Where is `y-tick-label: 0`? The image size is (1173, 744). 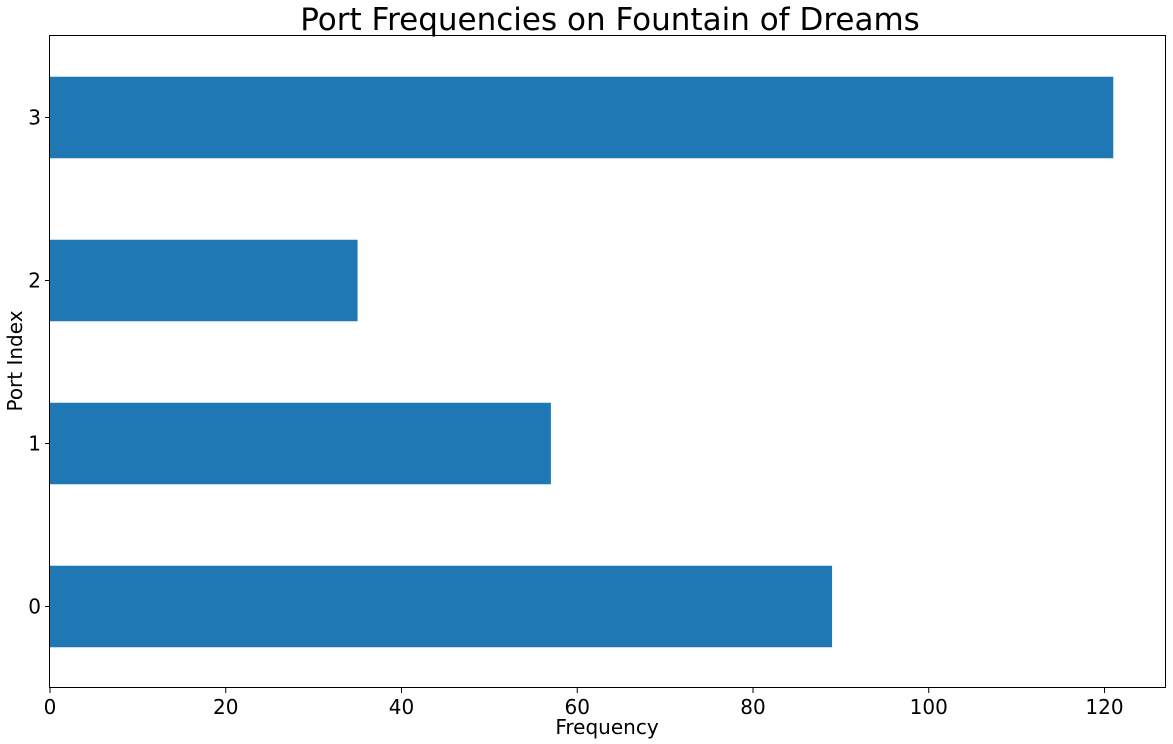 y-tick-label: 0 is located at coordinates (34, 607).